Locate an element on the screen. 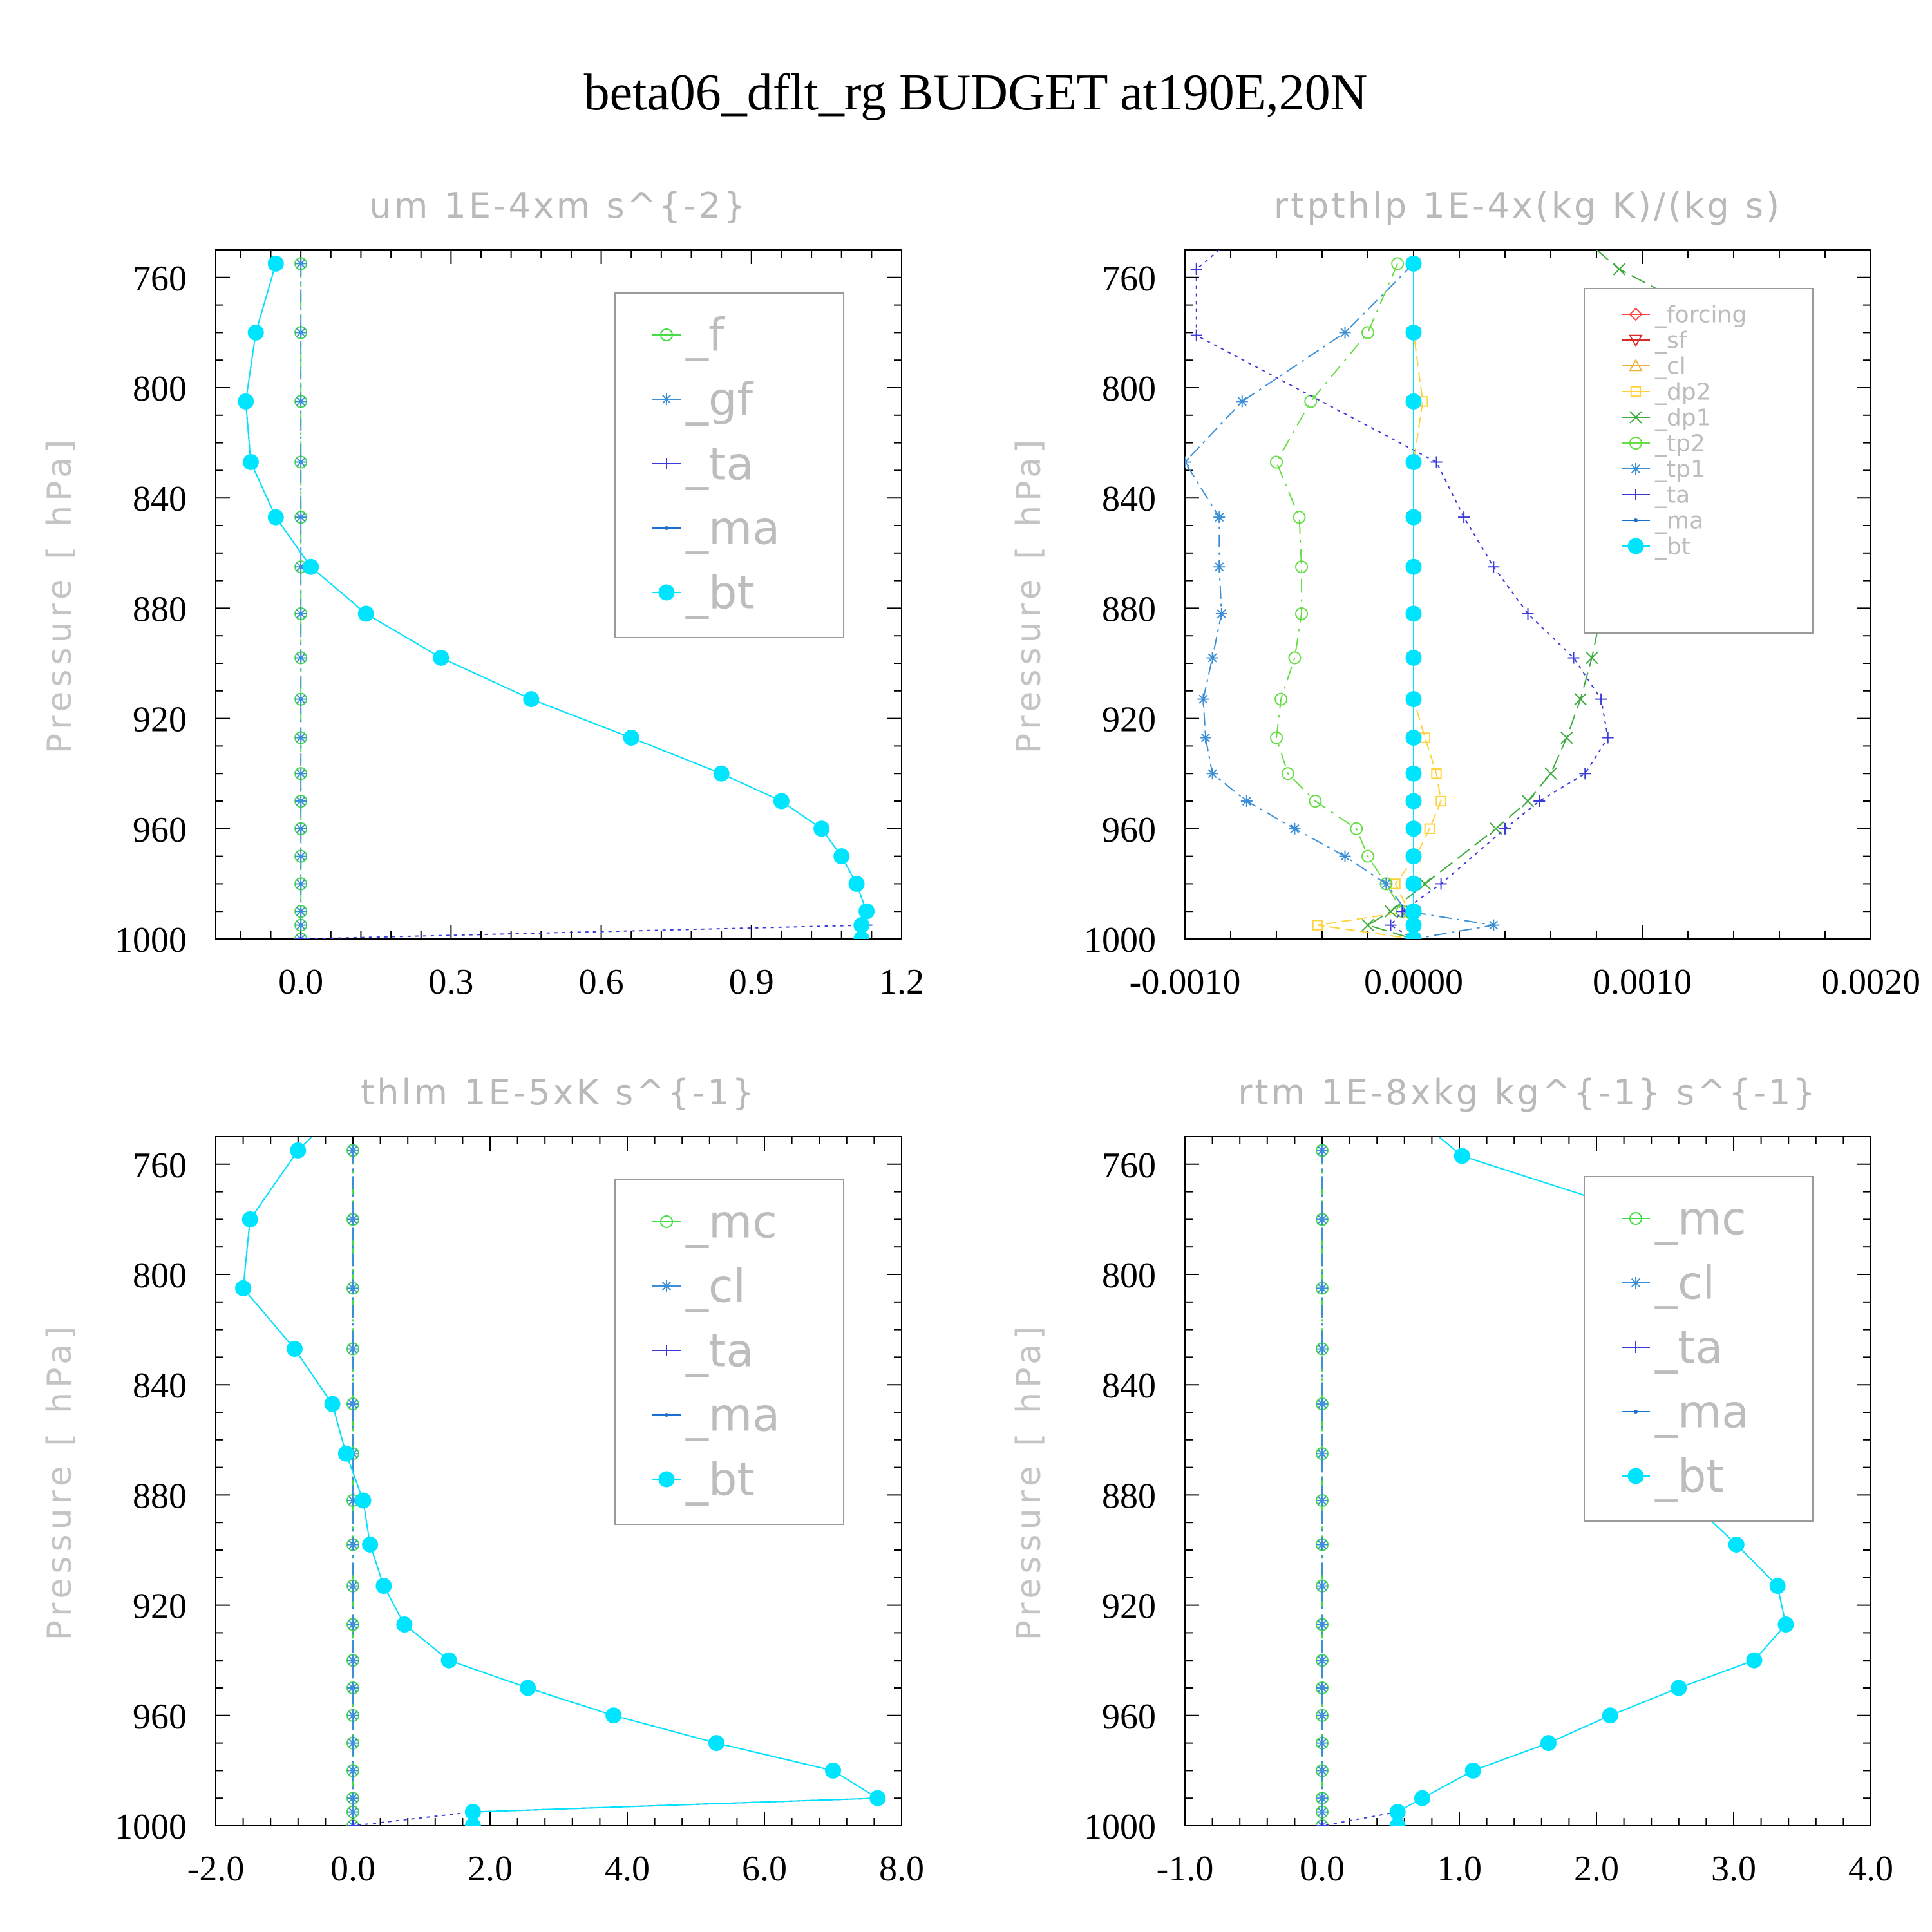 Image resolution: width=1932 pixels, height=1932 pixels. series-layer is located at coordinates (560, 1481).